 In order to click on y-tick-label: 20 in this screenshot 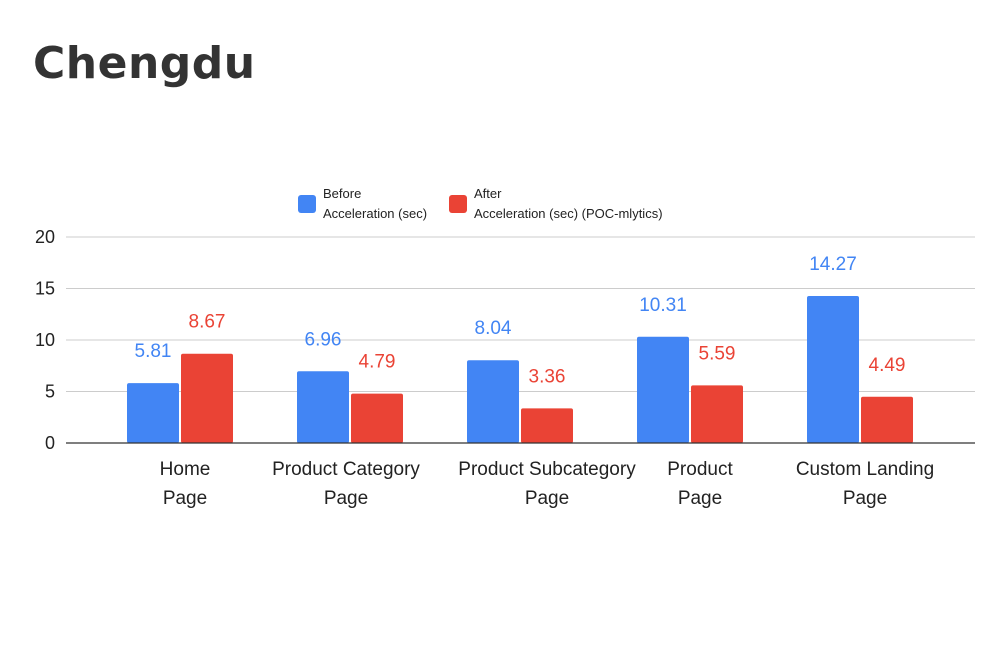, I will do `click(45, 237)`.